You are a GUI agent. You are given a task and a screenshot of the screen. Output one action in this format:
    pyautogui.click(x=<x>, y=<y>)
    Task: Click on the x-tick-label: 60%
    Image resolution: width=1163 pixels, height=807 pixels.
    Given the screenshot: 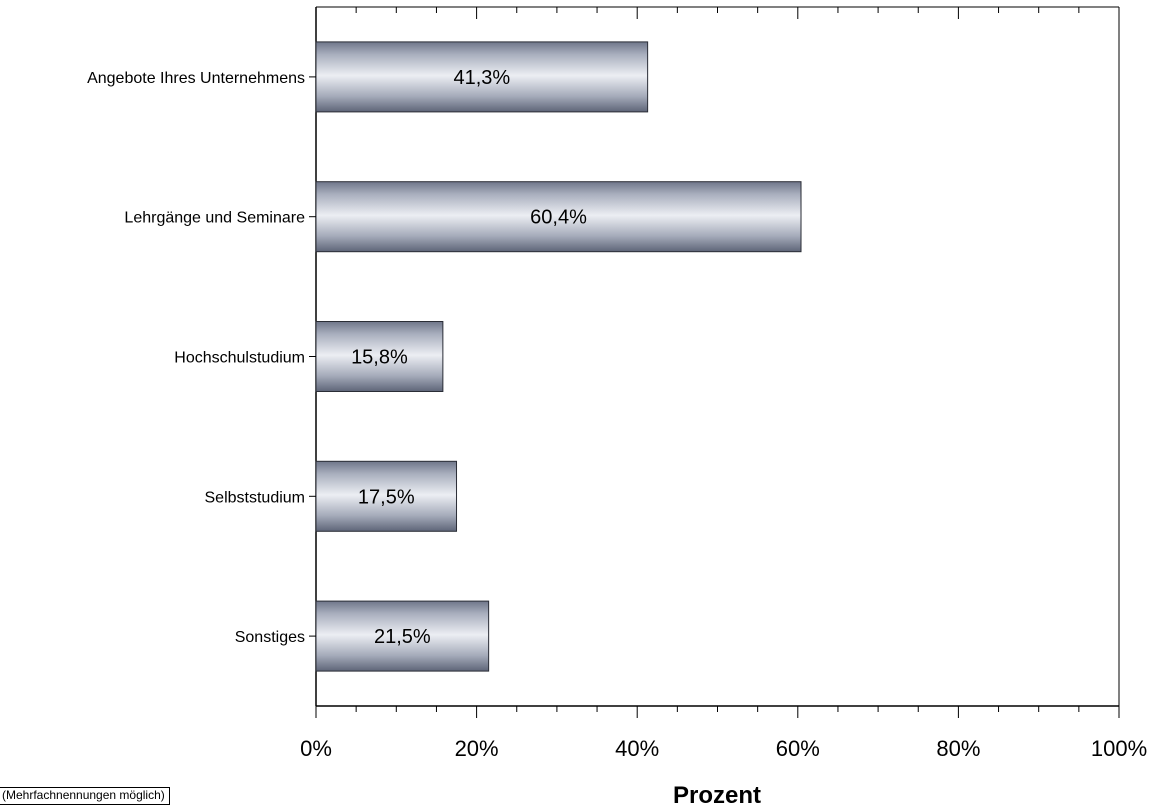 What is the action you would take?
    pyautogui.click(x=798, y=748)
    